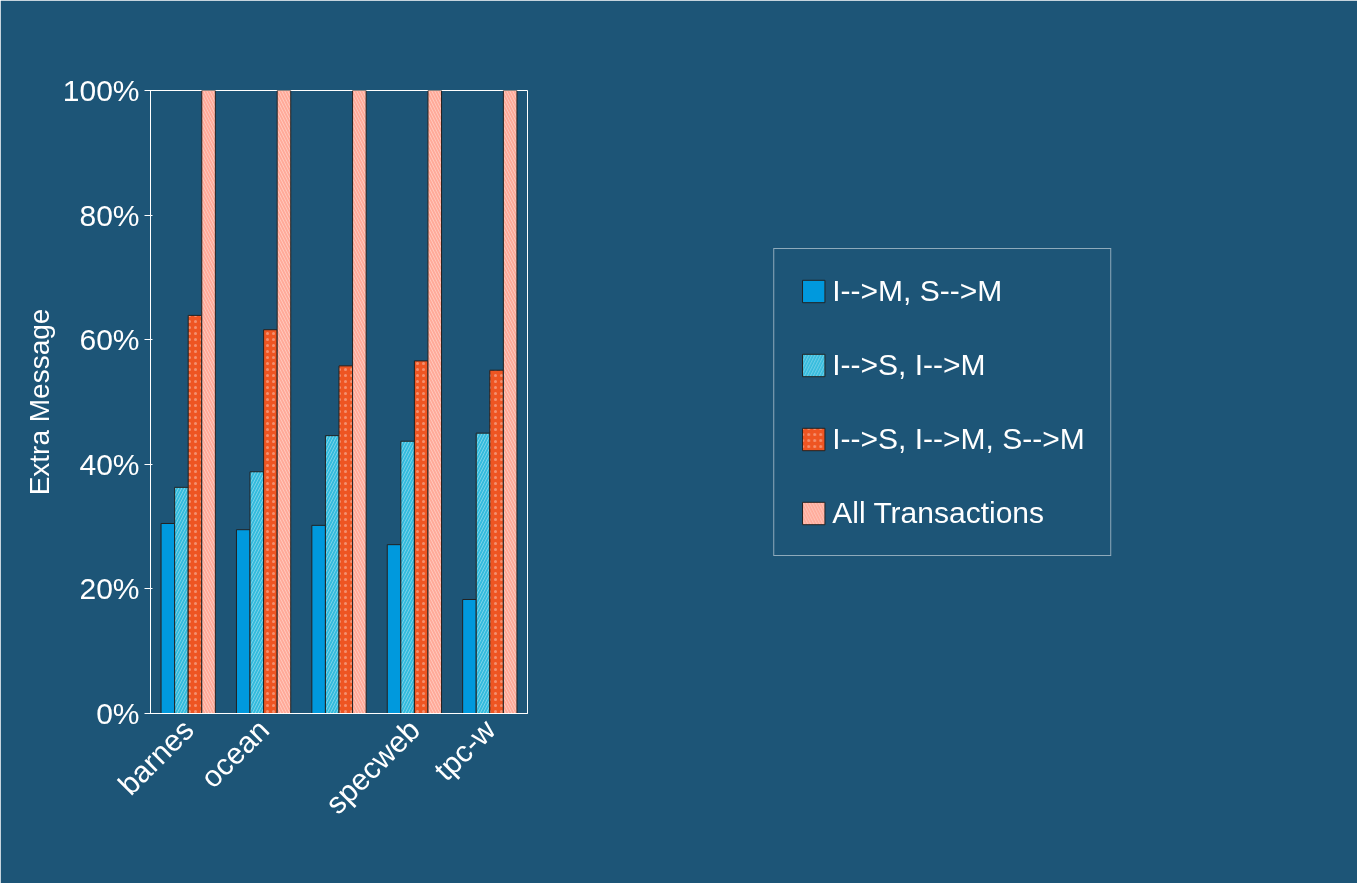  I want to click on y-tick-label: 80%, so click(109, 215).